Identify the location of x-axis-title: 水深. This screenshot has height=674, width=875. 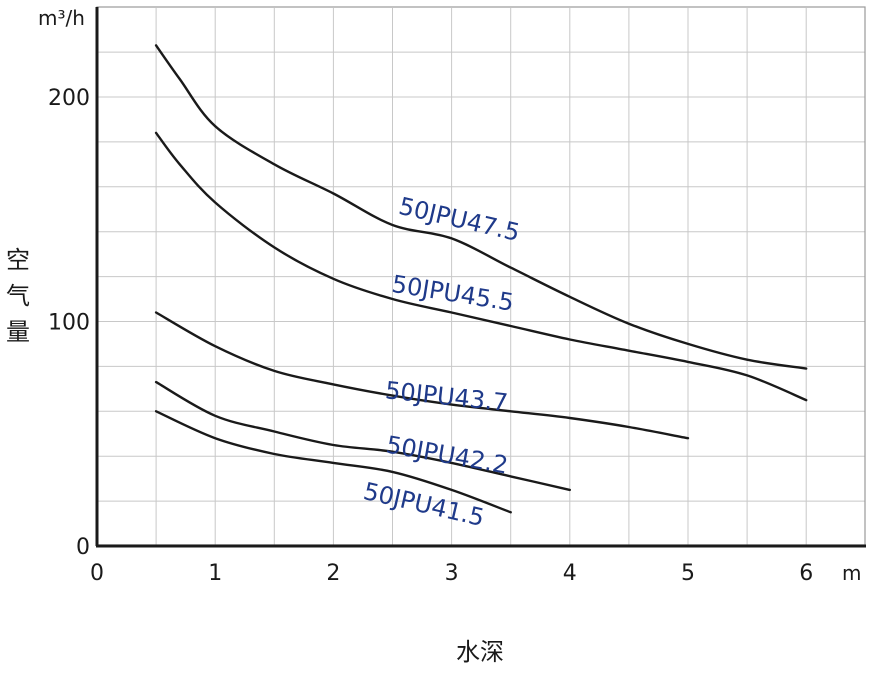
(480, 652).